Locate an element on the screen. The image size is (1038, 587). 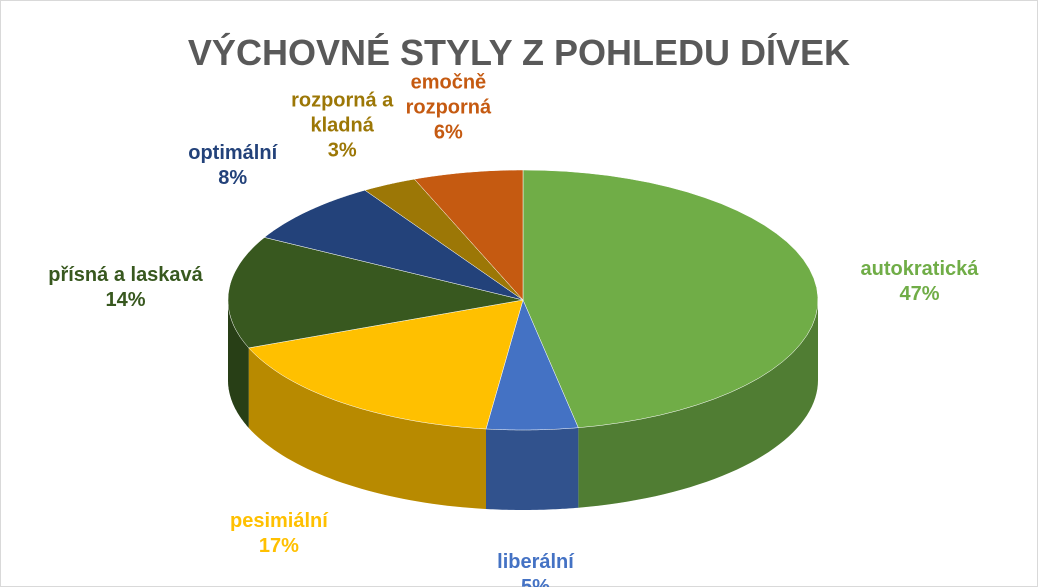
category-label: optimální is located at coordinates (233, 153).